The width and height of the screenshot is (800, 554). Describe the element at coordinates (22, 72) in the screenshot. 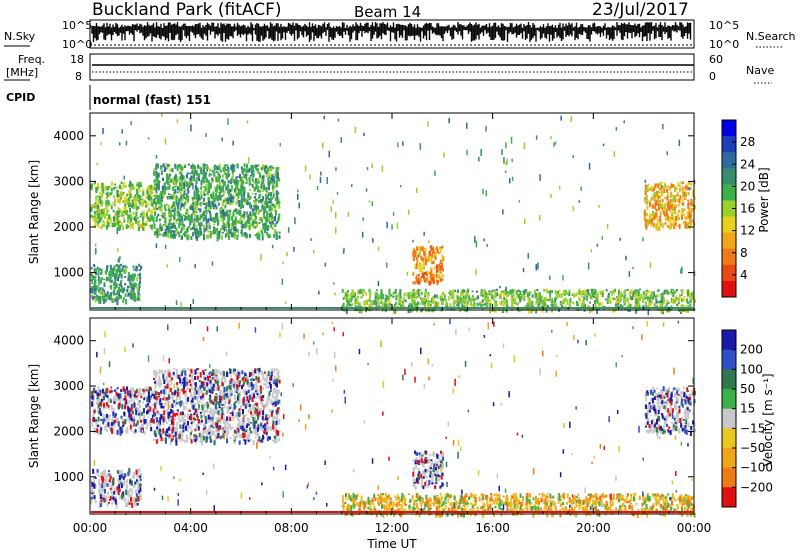

I see `freq-unit-label: [MHz]` at that location.